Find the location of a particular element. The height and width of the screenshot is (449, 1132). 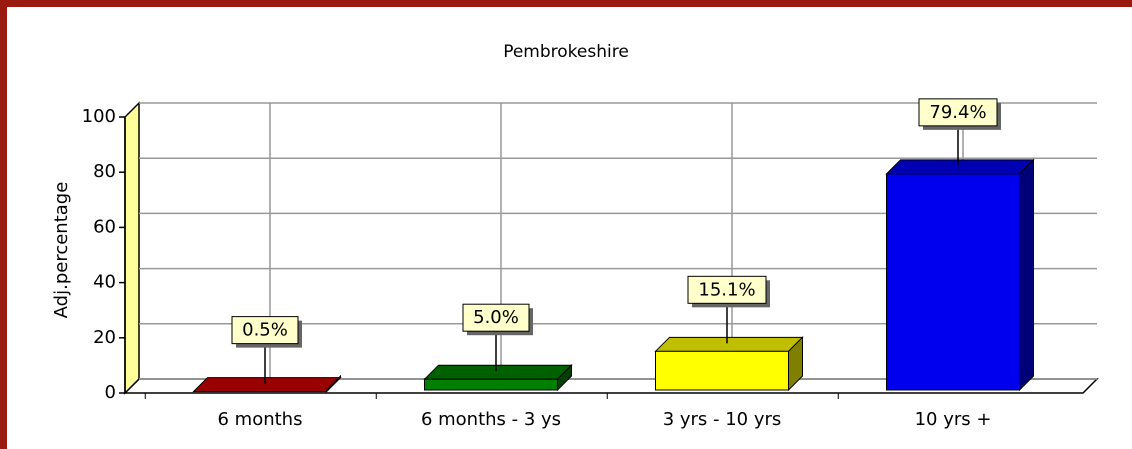

value-label: 79.4% is located at coordinates (957, 112).